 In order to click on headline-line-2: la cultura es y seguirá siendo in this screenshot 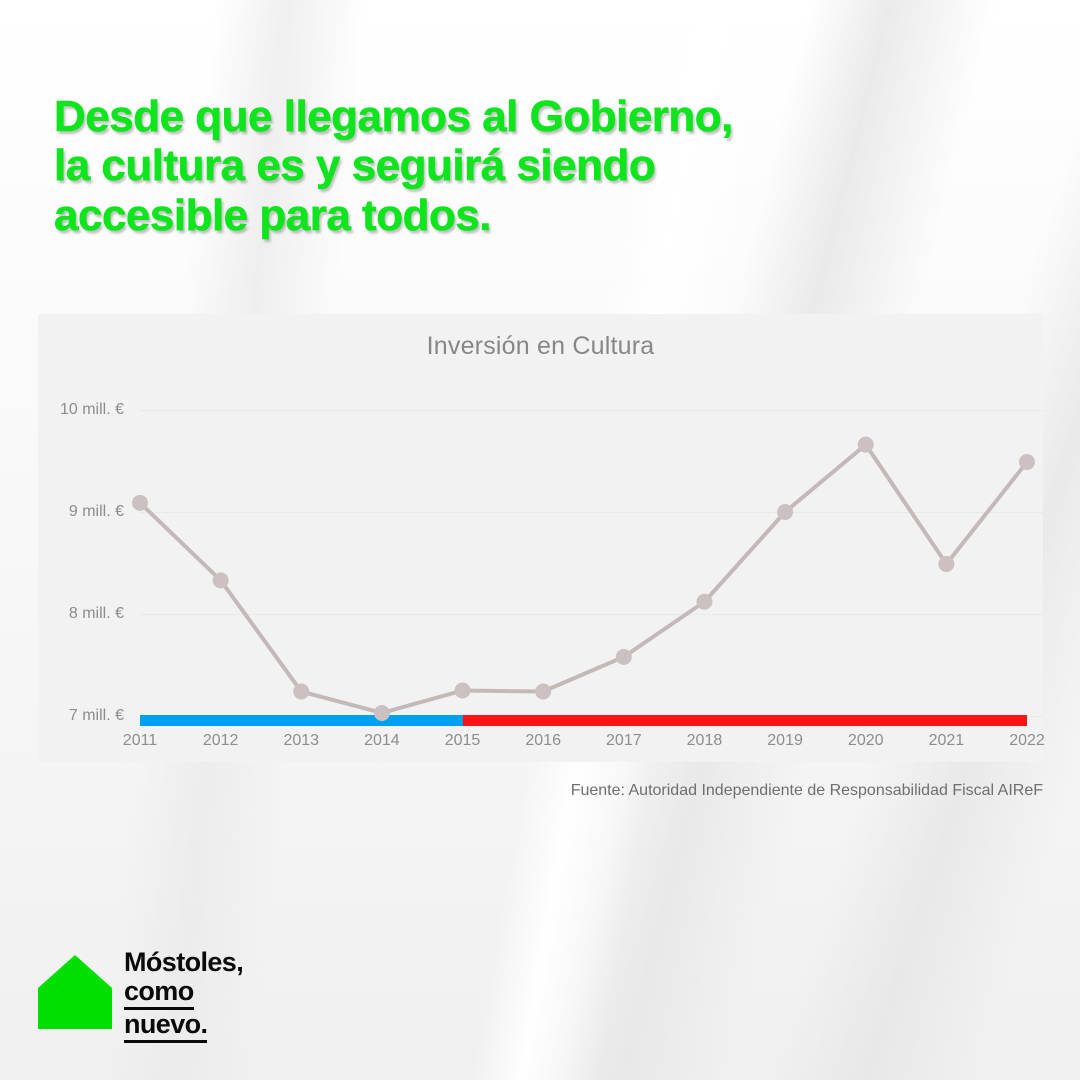, I will do `click(355, 166)`.